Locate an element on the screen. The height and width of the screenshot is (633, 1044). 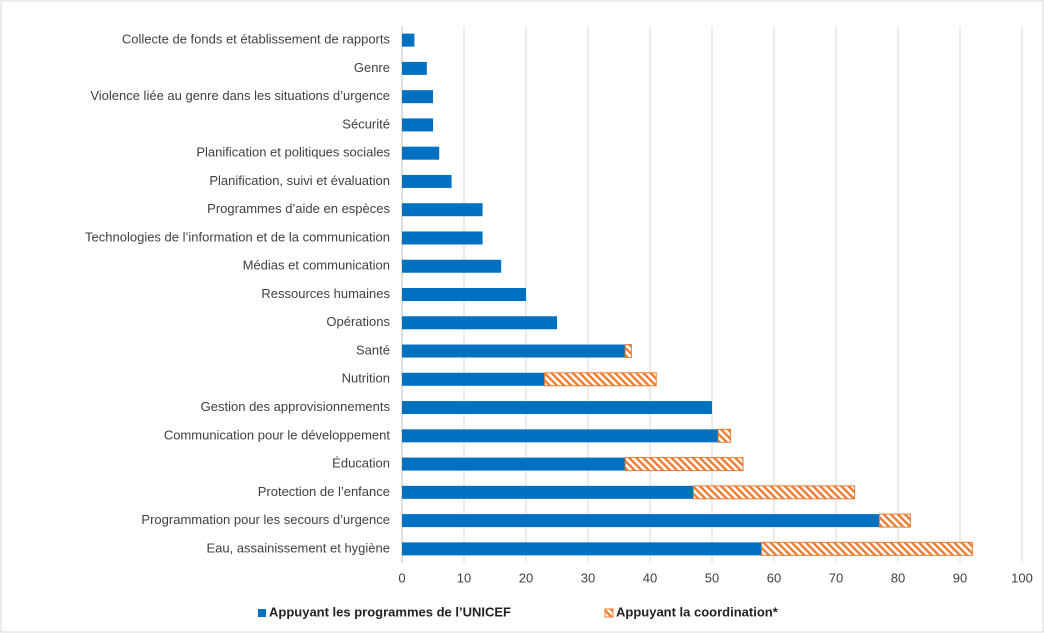
y-tick-label: Genre is located at coordinates (372, 67).